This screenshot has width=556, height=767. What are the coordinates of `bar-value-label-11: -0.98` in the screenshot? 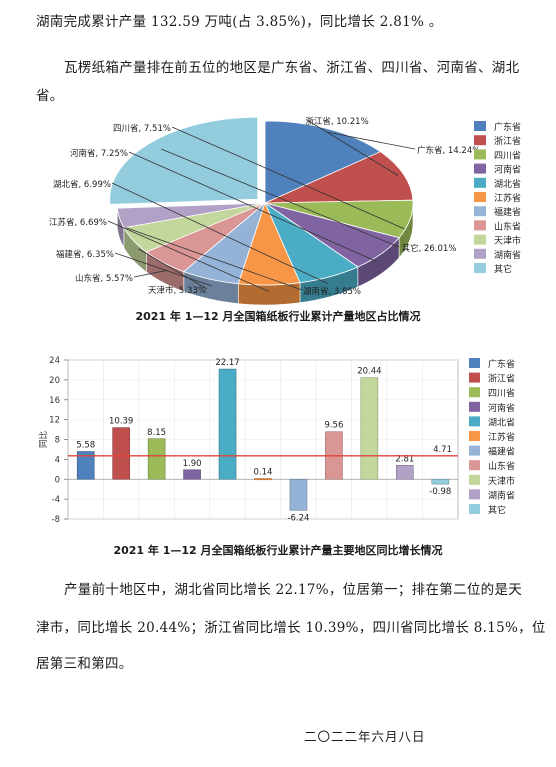 It's located at (440, 492).